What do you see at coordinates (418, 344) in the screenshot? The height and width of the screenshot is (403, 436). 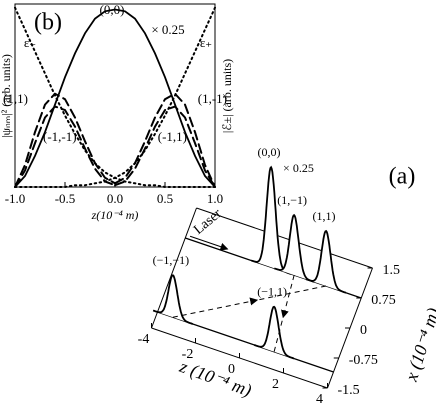 I see `x-axis-label: x (10⁻⁴ m)` at bounding box center [418, 344].